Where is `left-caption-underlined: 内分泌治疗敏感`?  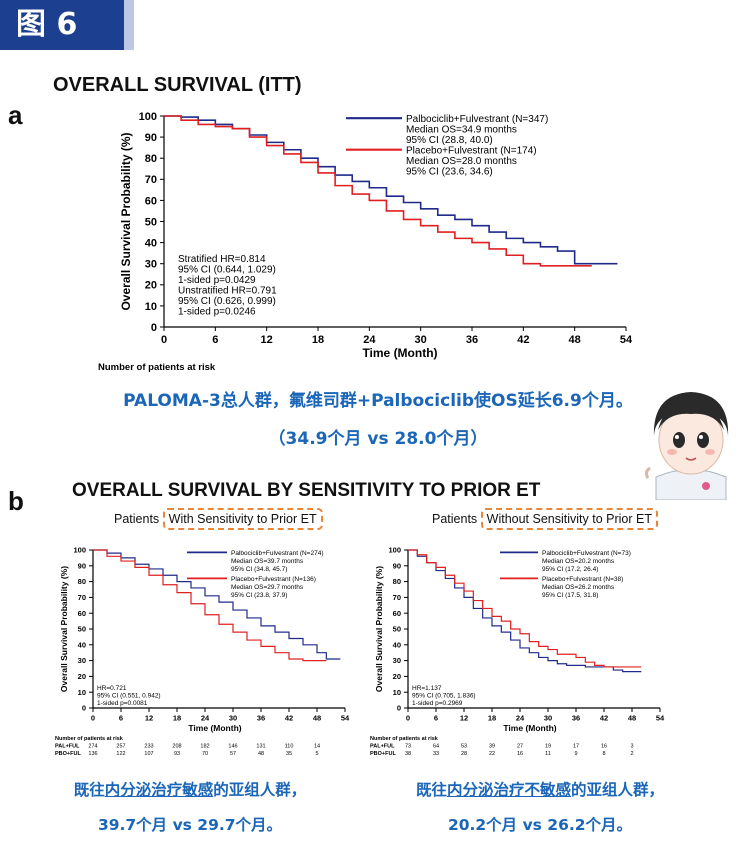 left-caption-underlined: 内分泌治疗敏感 is located at coordinates (159, 790).